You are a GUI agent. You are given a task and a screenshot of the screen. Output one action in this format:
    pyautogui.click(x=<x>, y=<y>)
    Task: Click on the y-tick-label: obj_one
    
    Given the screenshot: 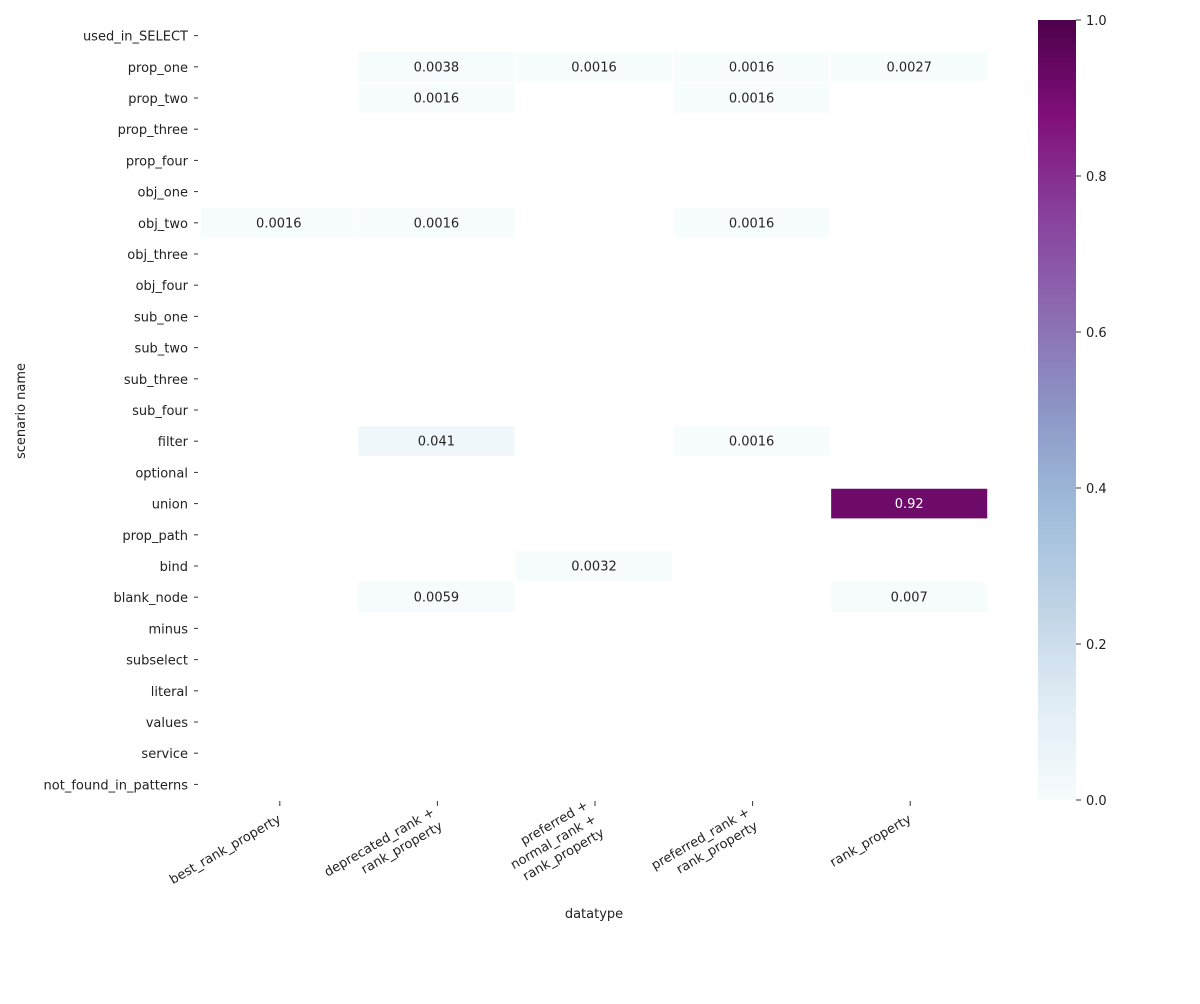 What is the action you would take?
    pyautogui.click(x=162, y=193)
    